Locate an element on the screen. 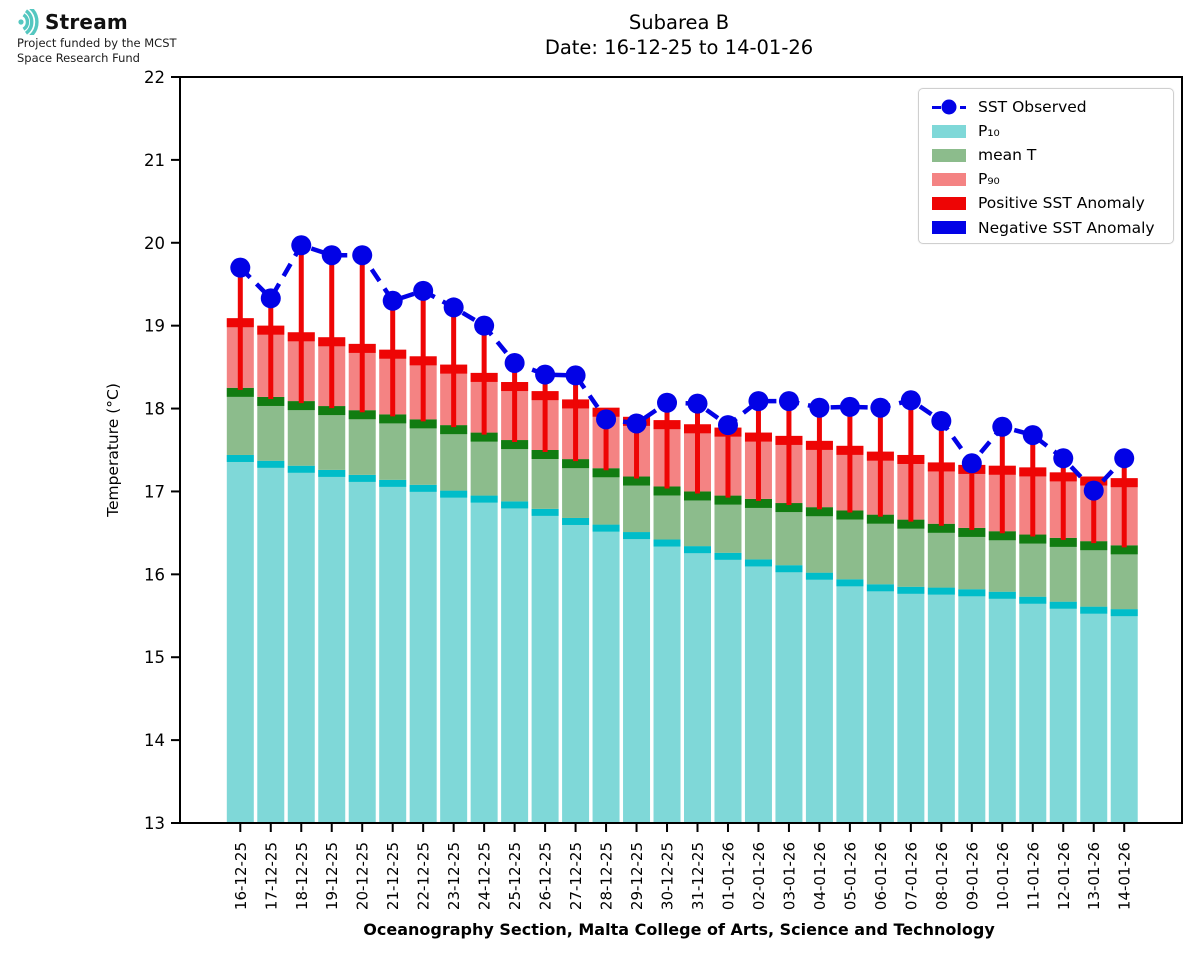  legend-line-dot-marker is located at coordinates (949, 107).